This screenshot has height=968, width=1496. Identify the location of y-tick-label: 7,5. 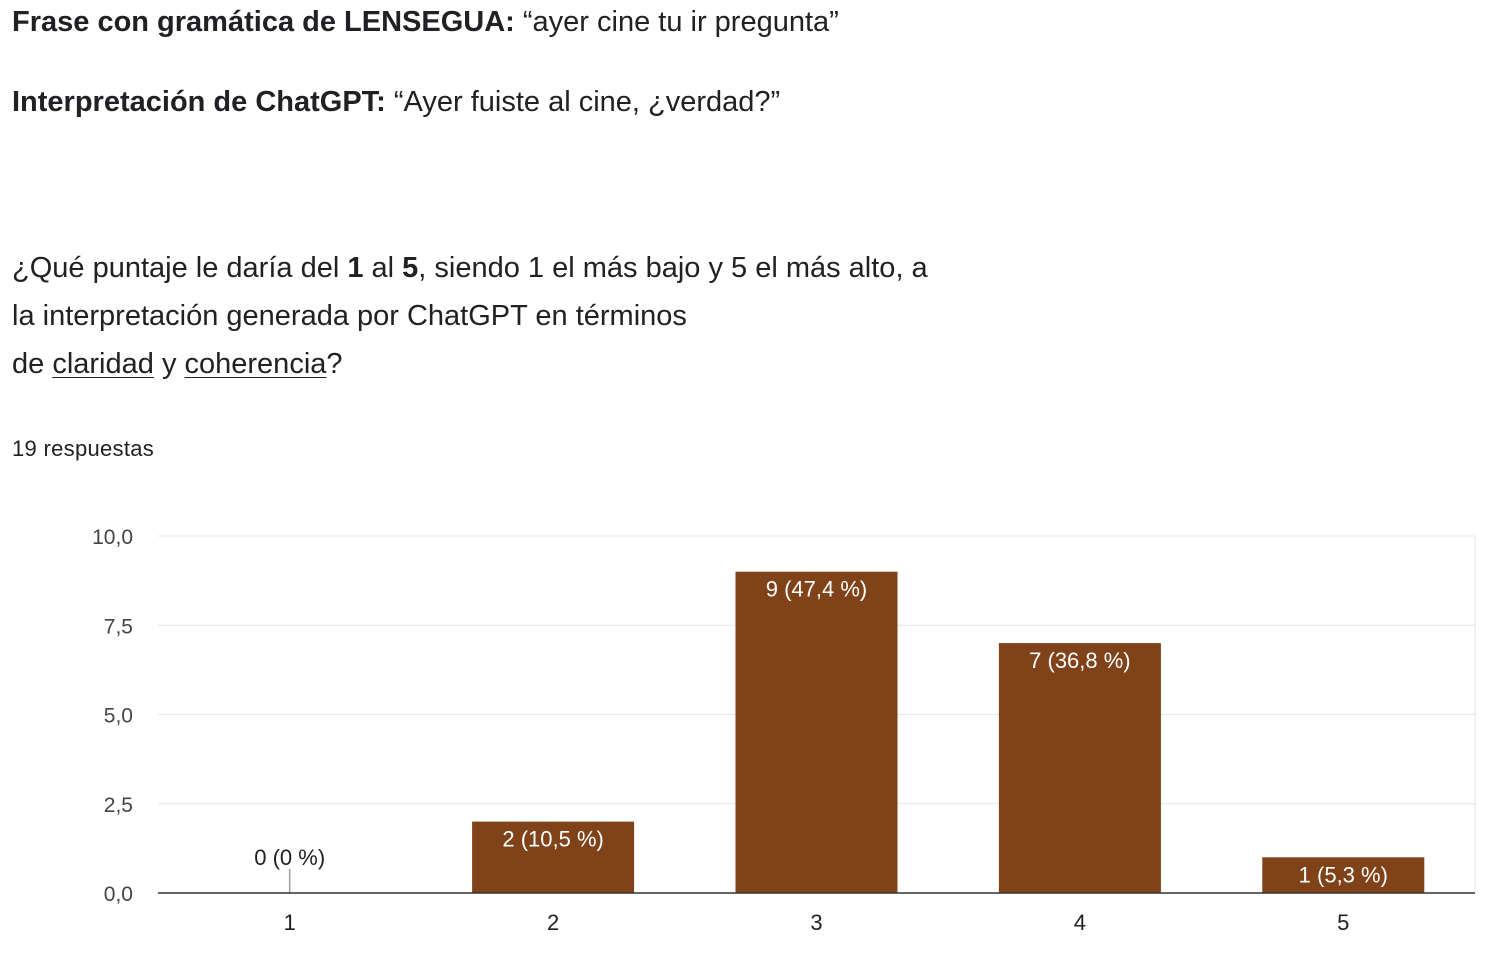
(118, 626).